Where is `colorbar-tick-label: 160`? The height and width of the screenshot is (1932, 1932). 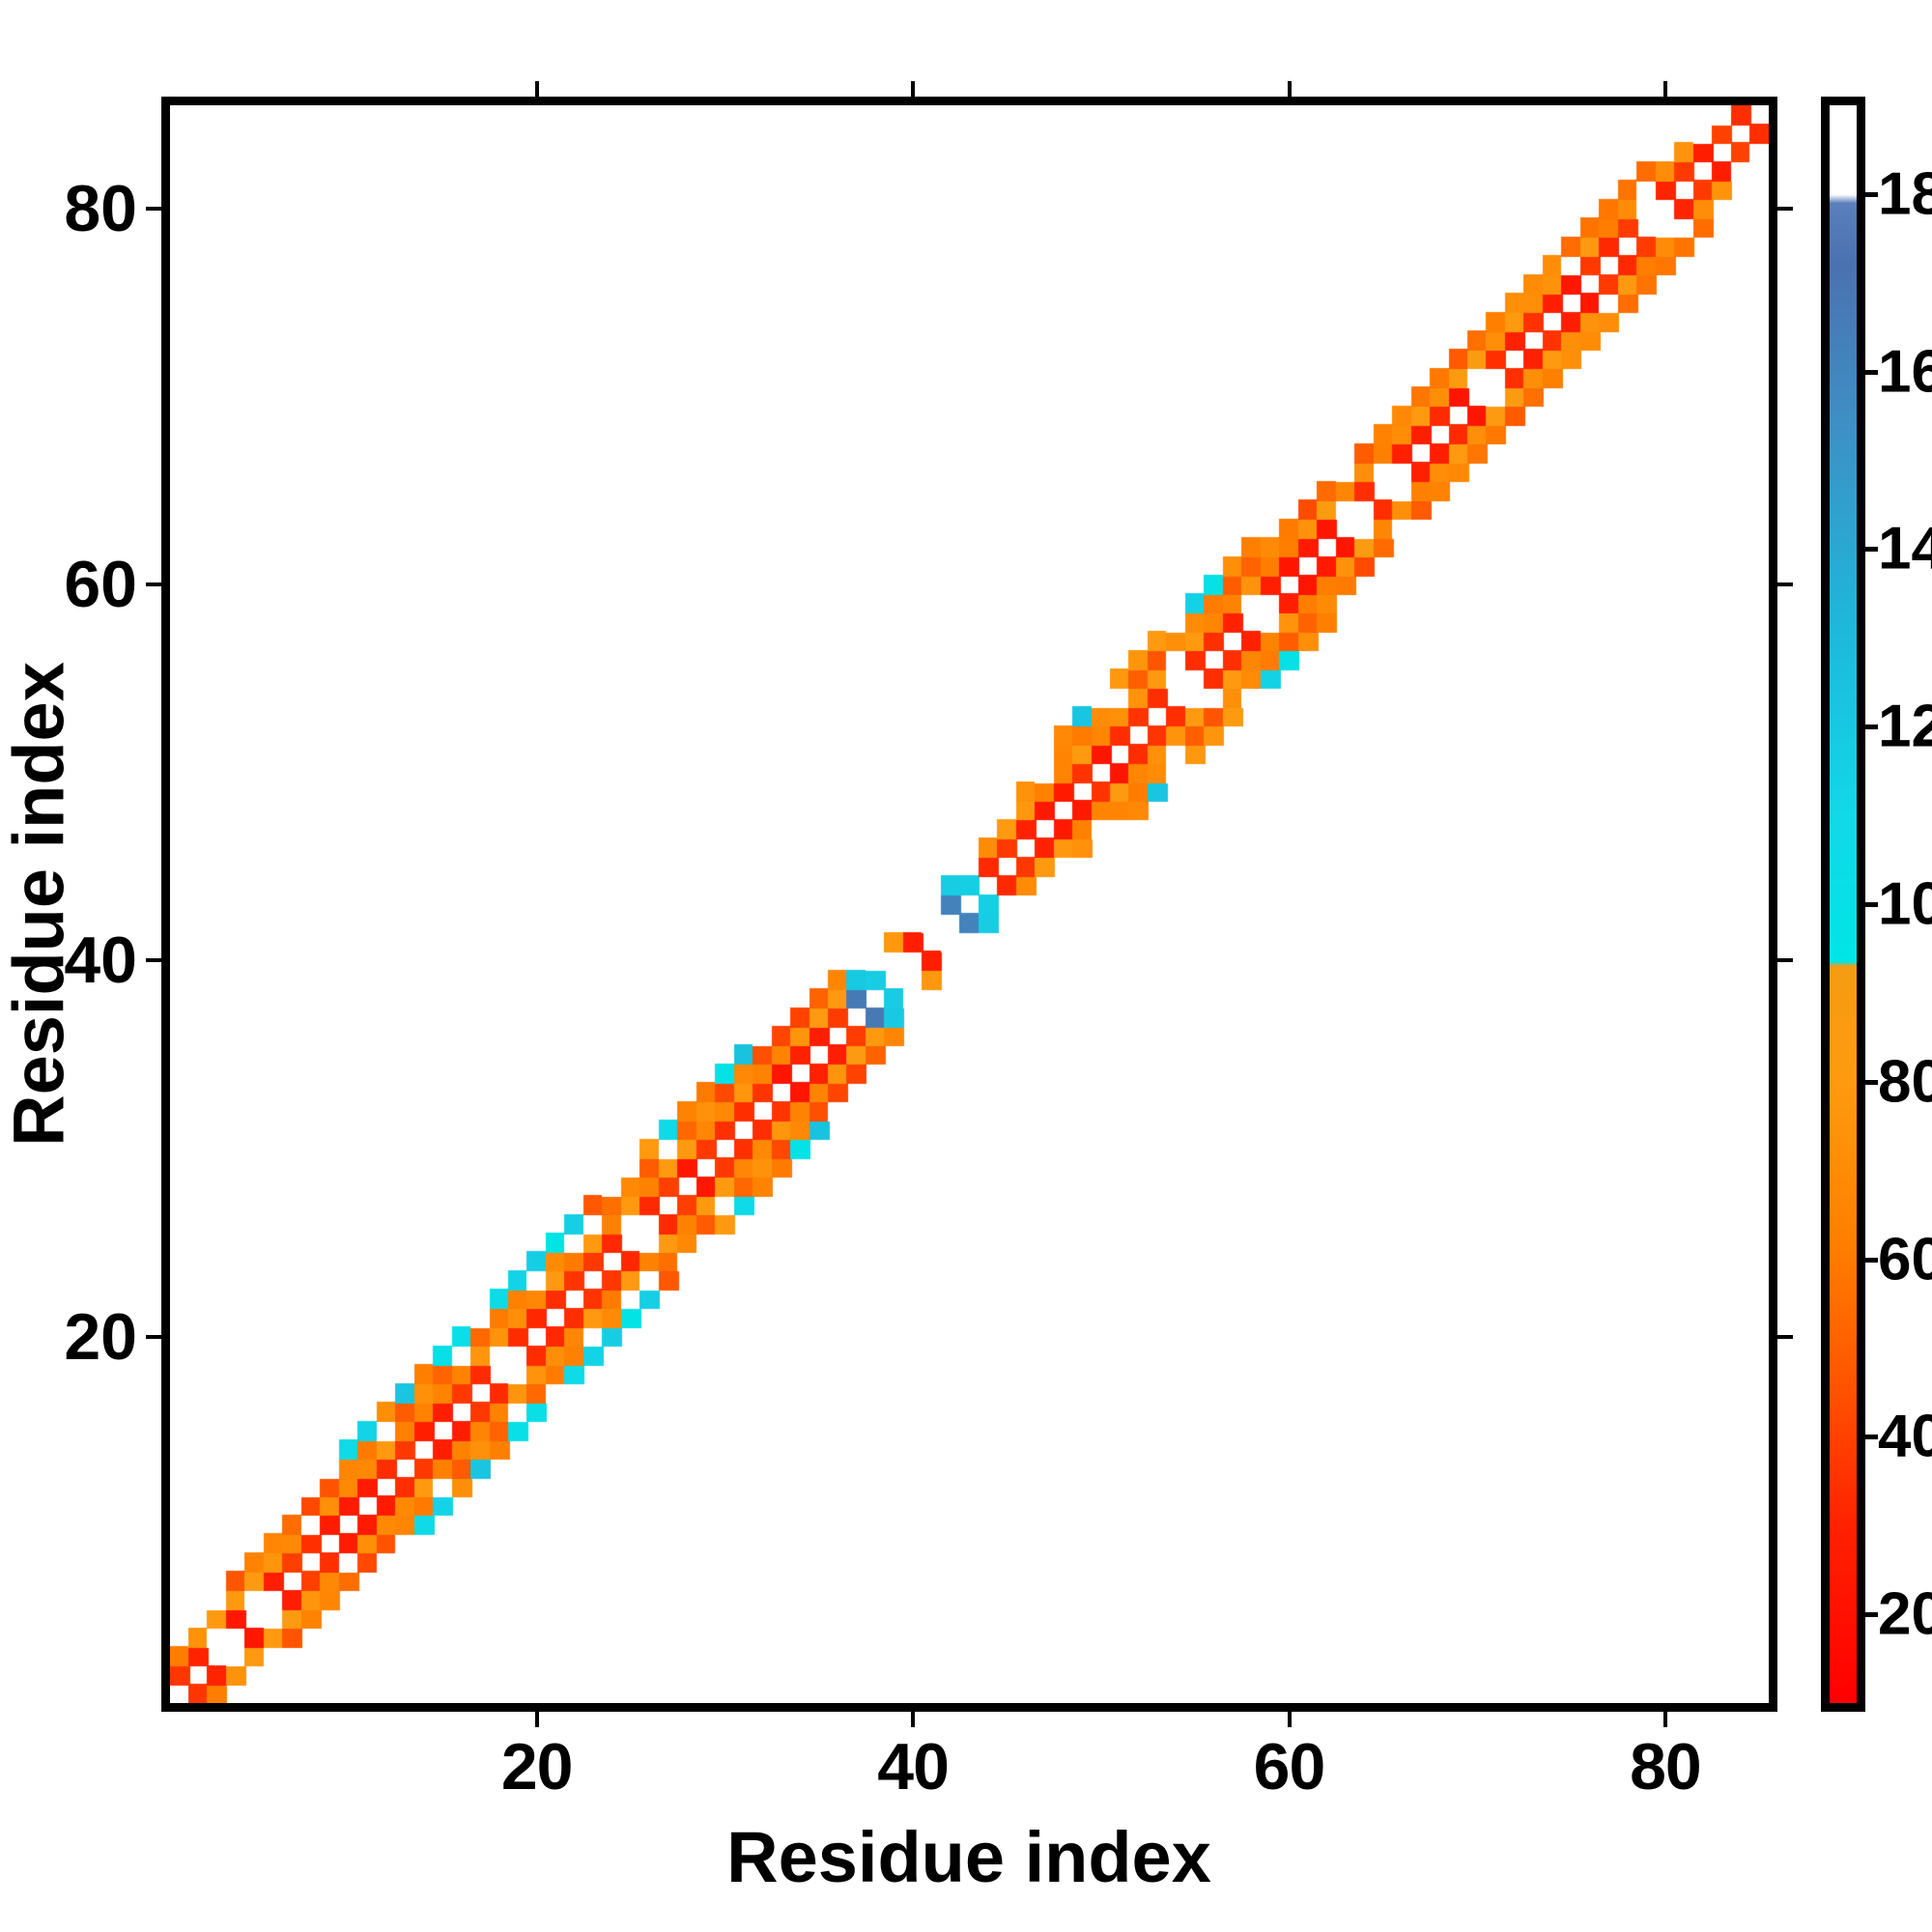 colorbar-tick-label: 160 is located at coordinates (1905, 372).